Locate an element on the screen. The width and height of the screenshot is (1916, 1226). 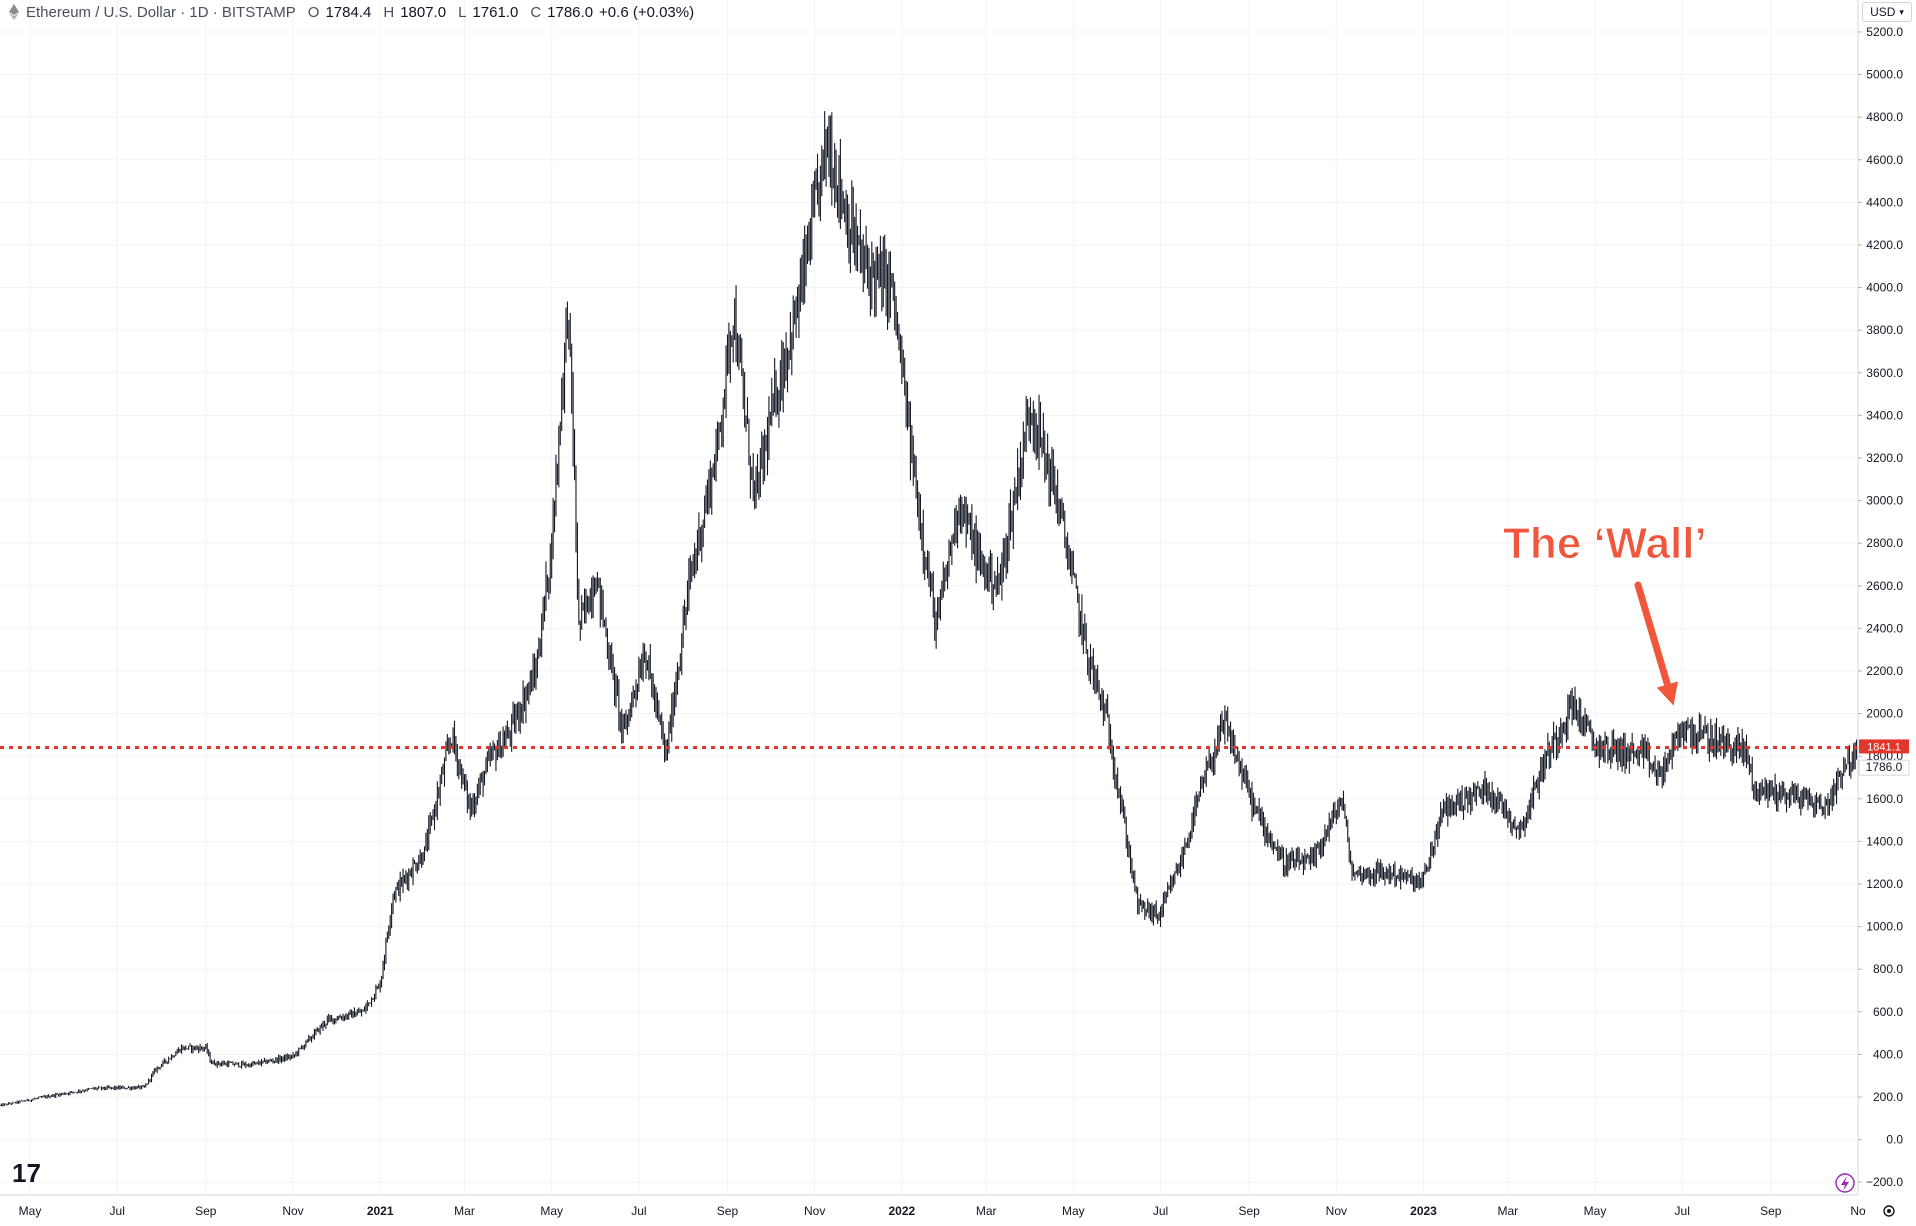
wall-price-badge is located at coordinates (1884, 746).